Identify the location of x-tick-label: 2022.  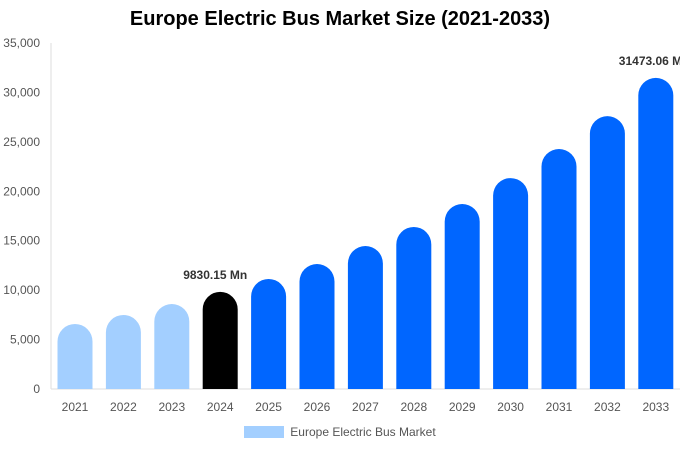
(123, 407).